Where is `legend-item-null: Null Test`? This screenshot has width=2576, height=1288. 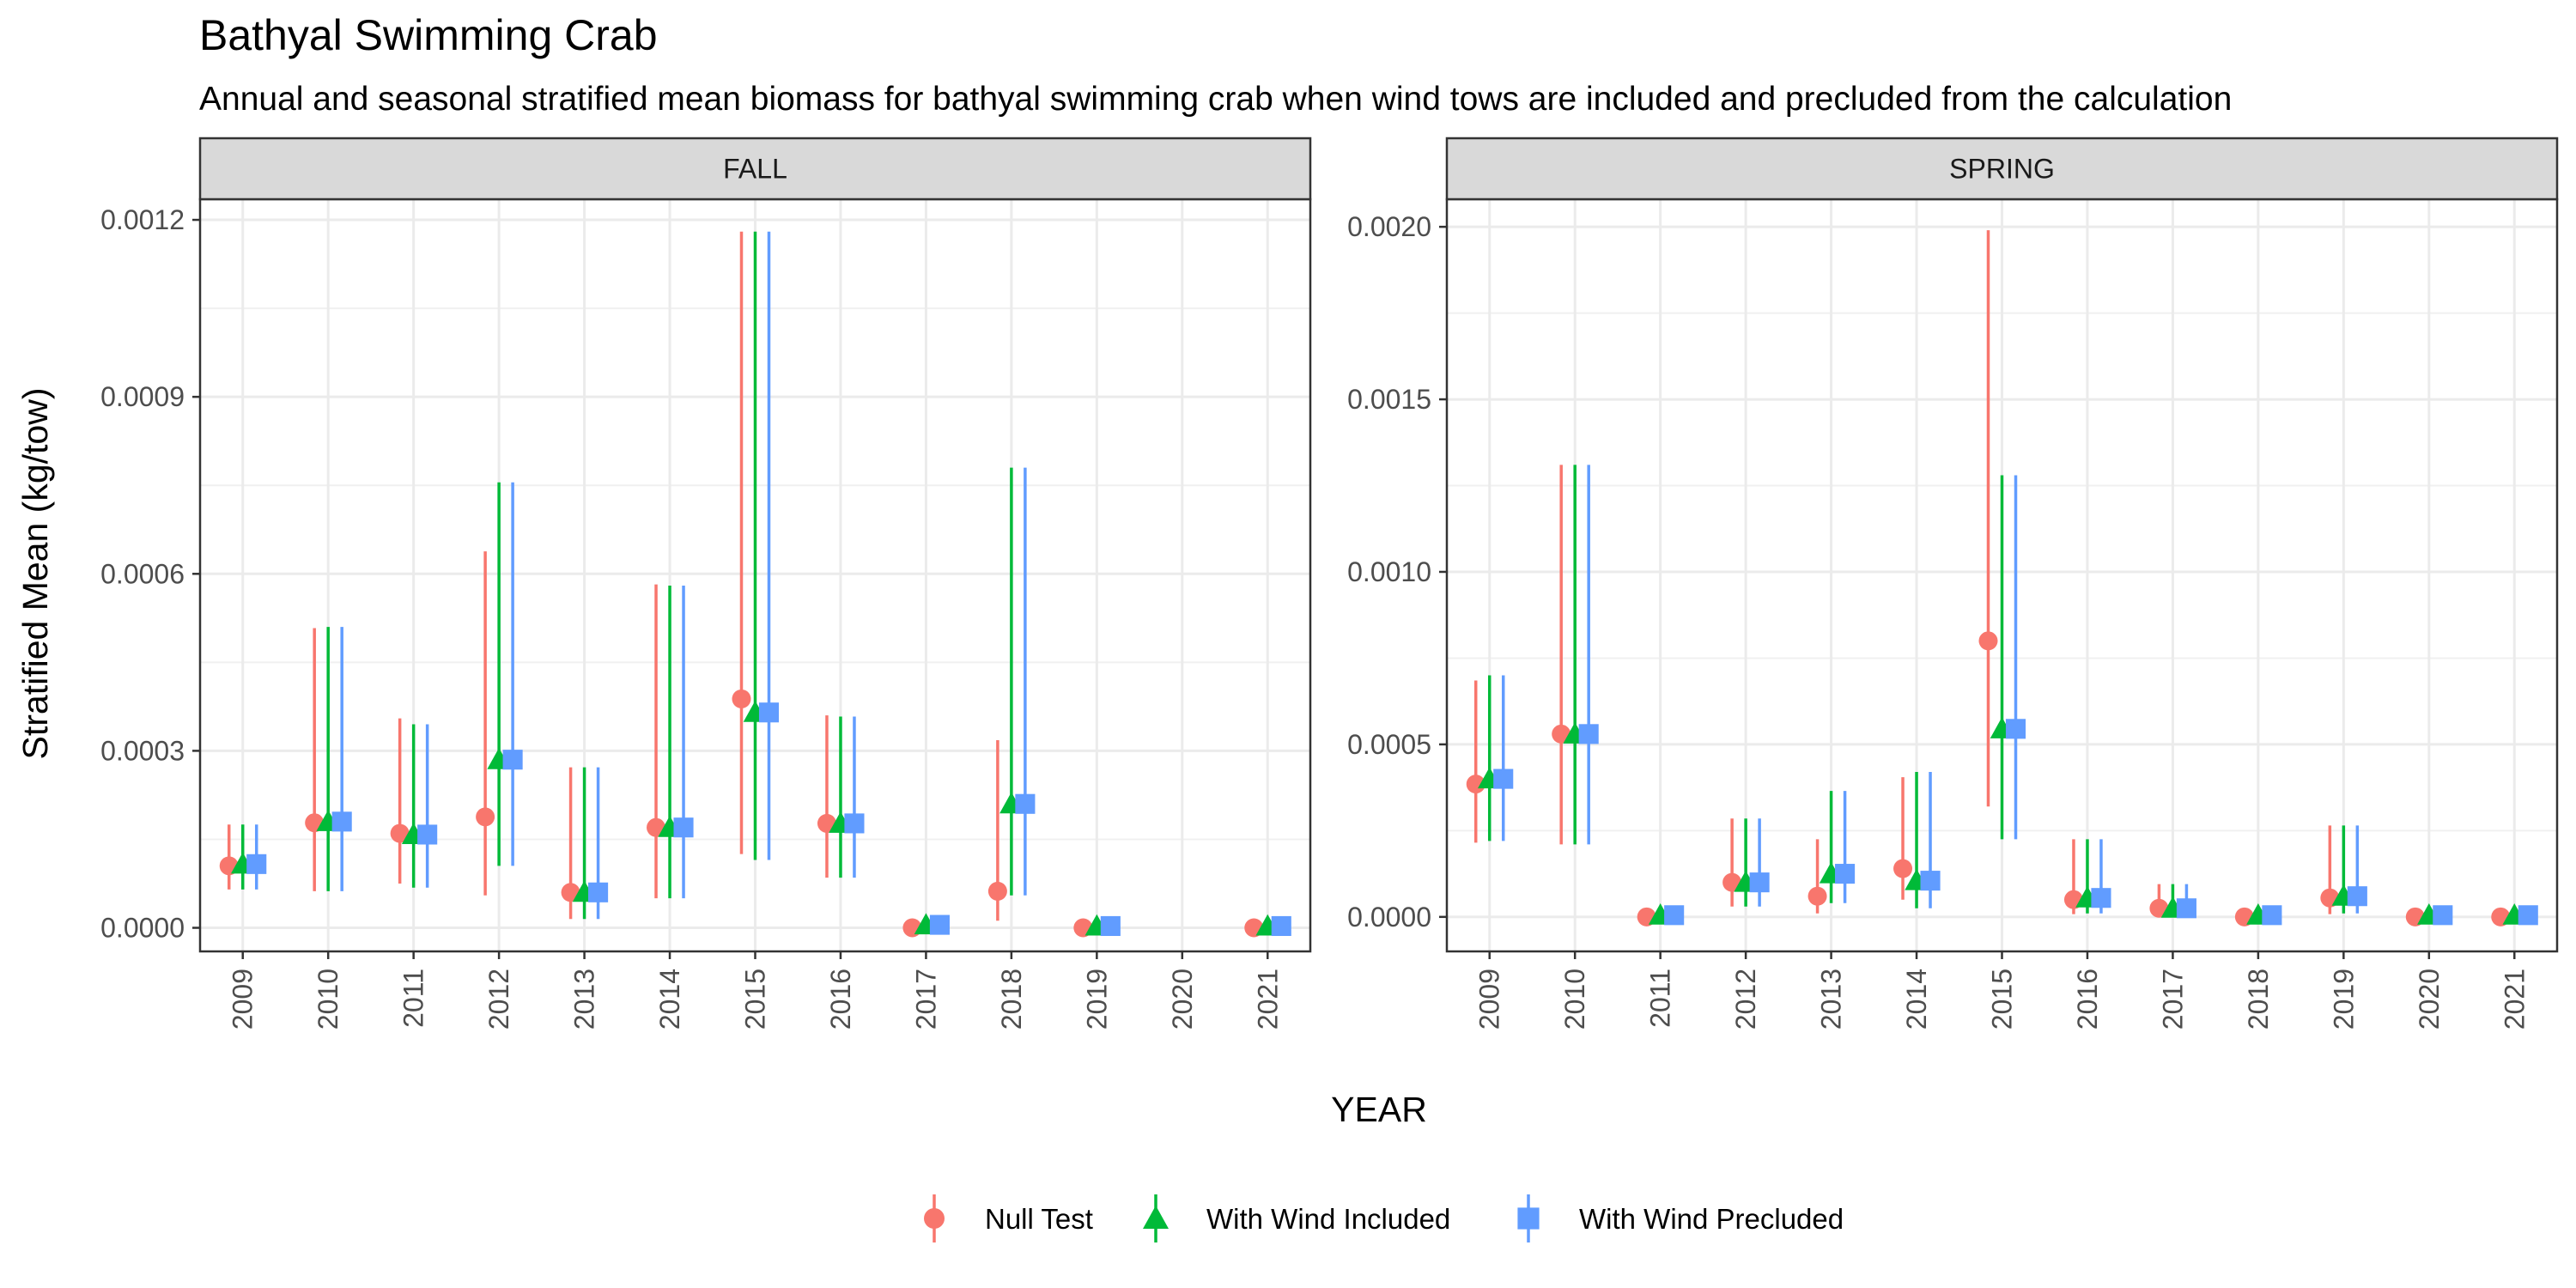
legend-item-null: Null Test is located at coordinates (1009, 1218).